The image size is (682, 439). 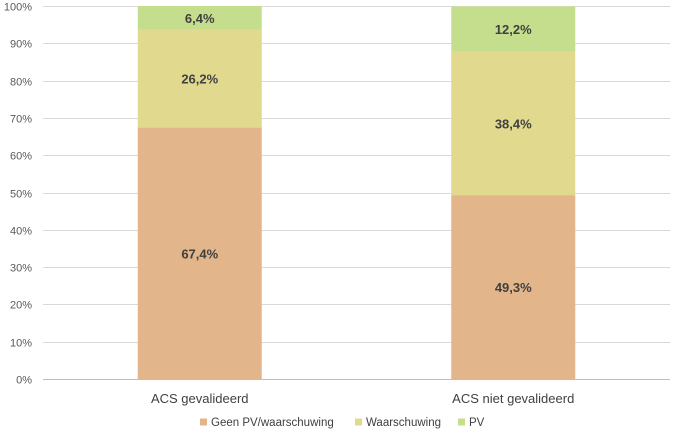 I want to click on x-axis: ACS gevalideerd ACS niet gevalideerd, so click(x=362, y=398).